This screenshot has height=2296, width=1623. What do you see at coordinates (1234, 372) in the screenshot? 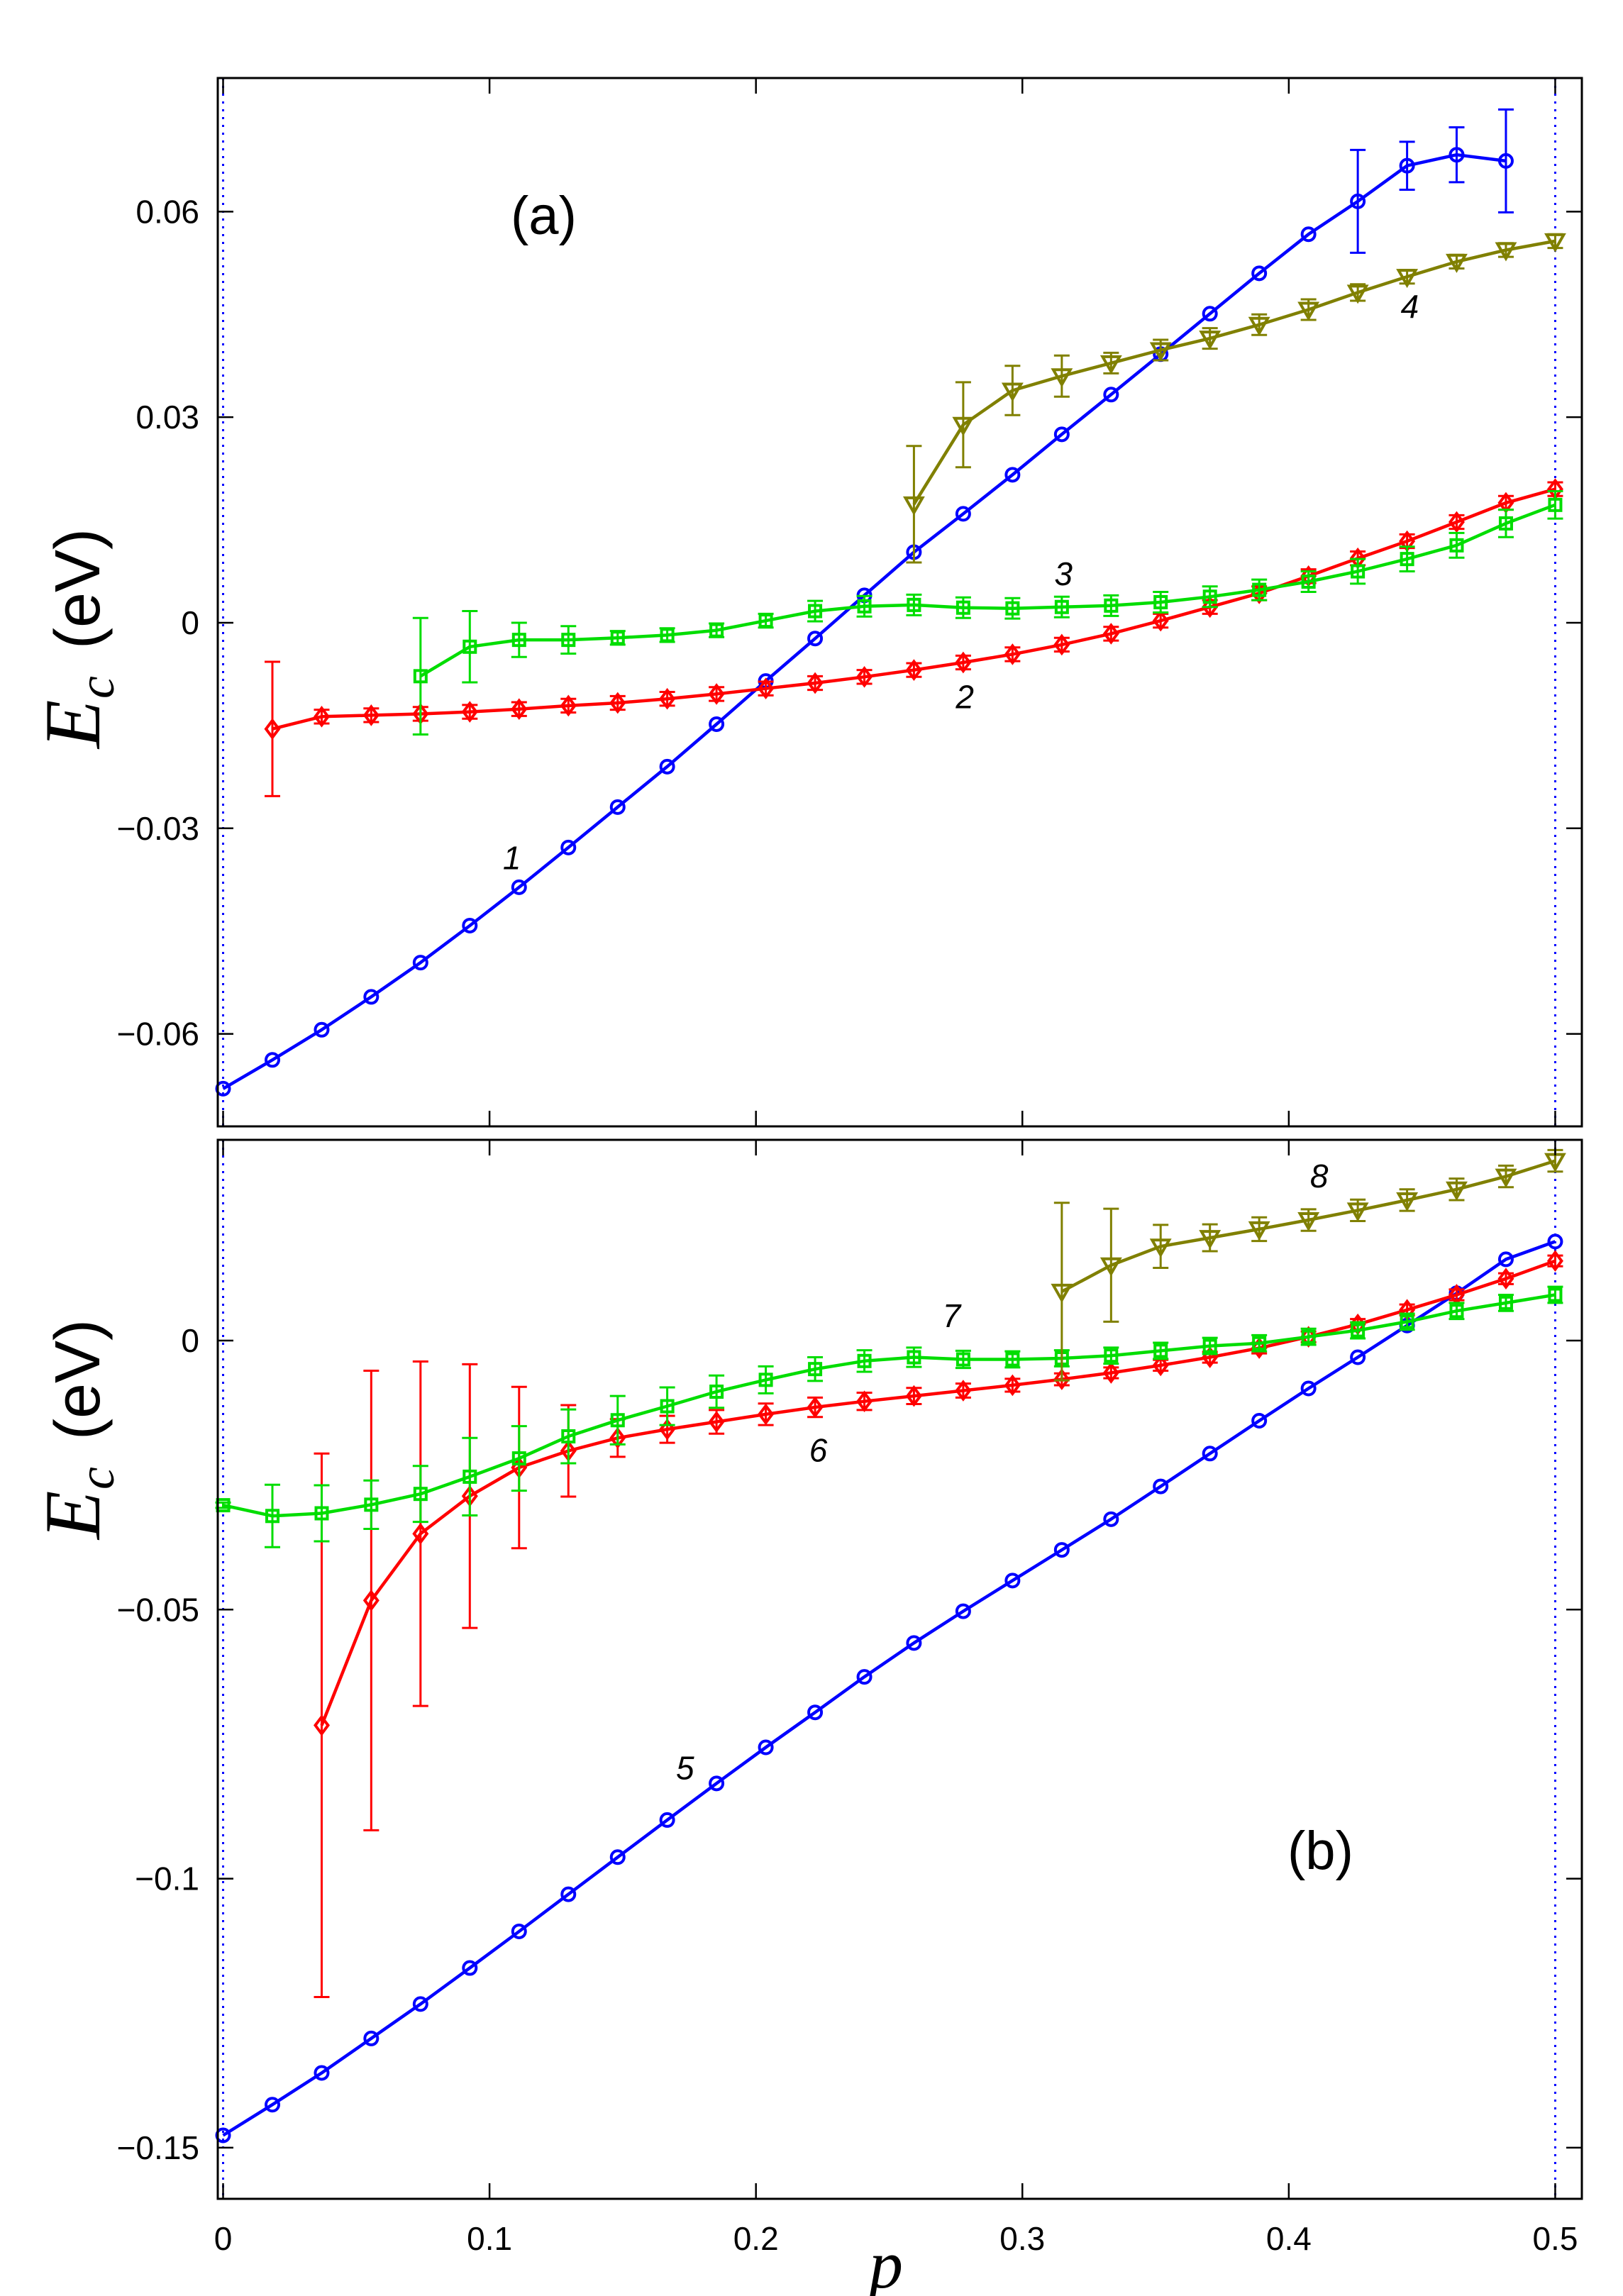
I see `panel-a-series-4-line` at bounding box center [1234, 372].